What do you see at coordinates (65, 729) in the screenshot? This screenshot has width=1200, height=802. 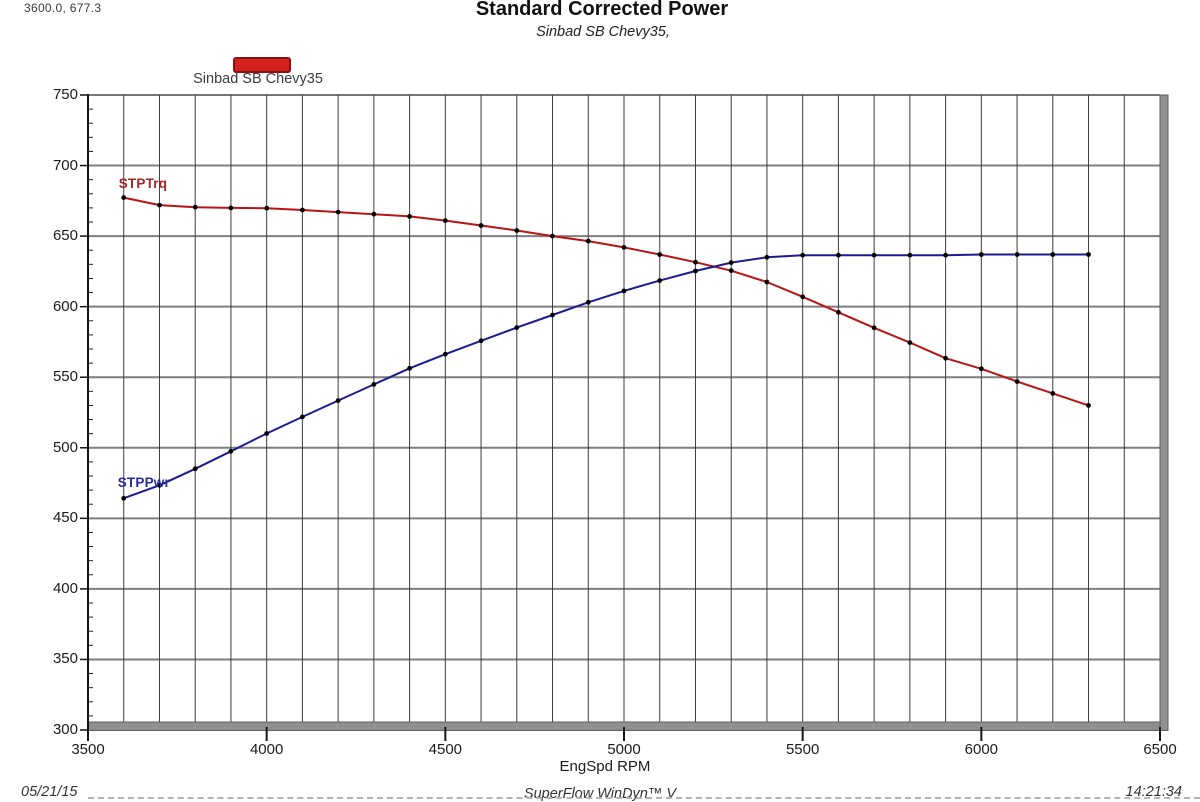 I see `y-tick-label: 300` at bounding box center [65, 729].